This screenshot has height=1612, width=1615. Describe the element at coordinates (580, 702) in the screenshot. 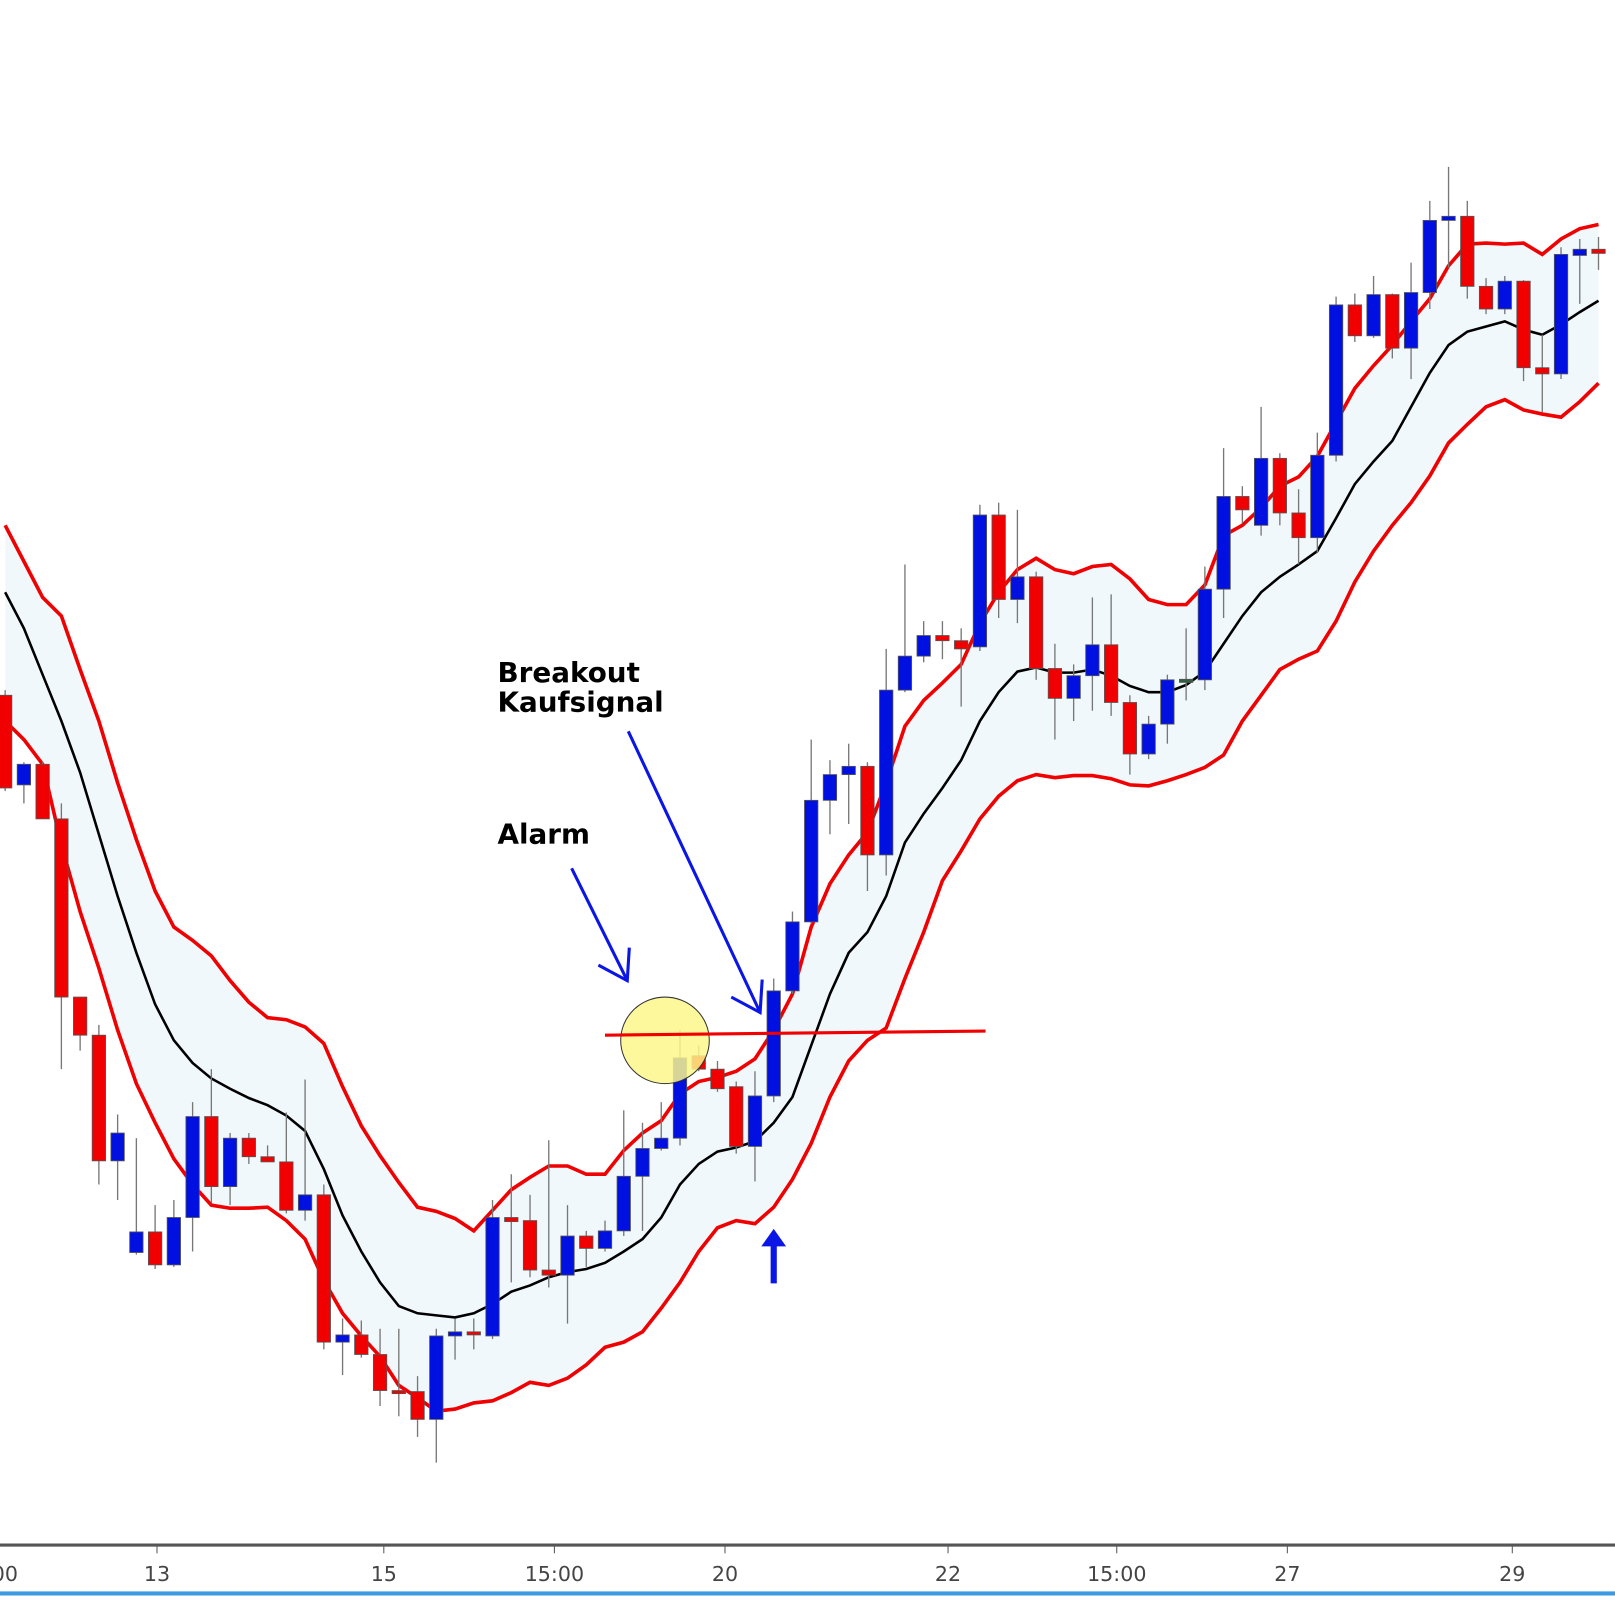

I see `annotation-kaufsignal: Kaufsignal` at that location.